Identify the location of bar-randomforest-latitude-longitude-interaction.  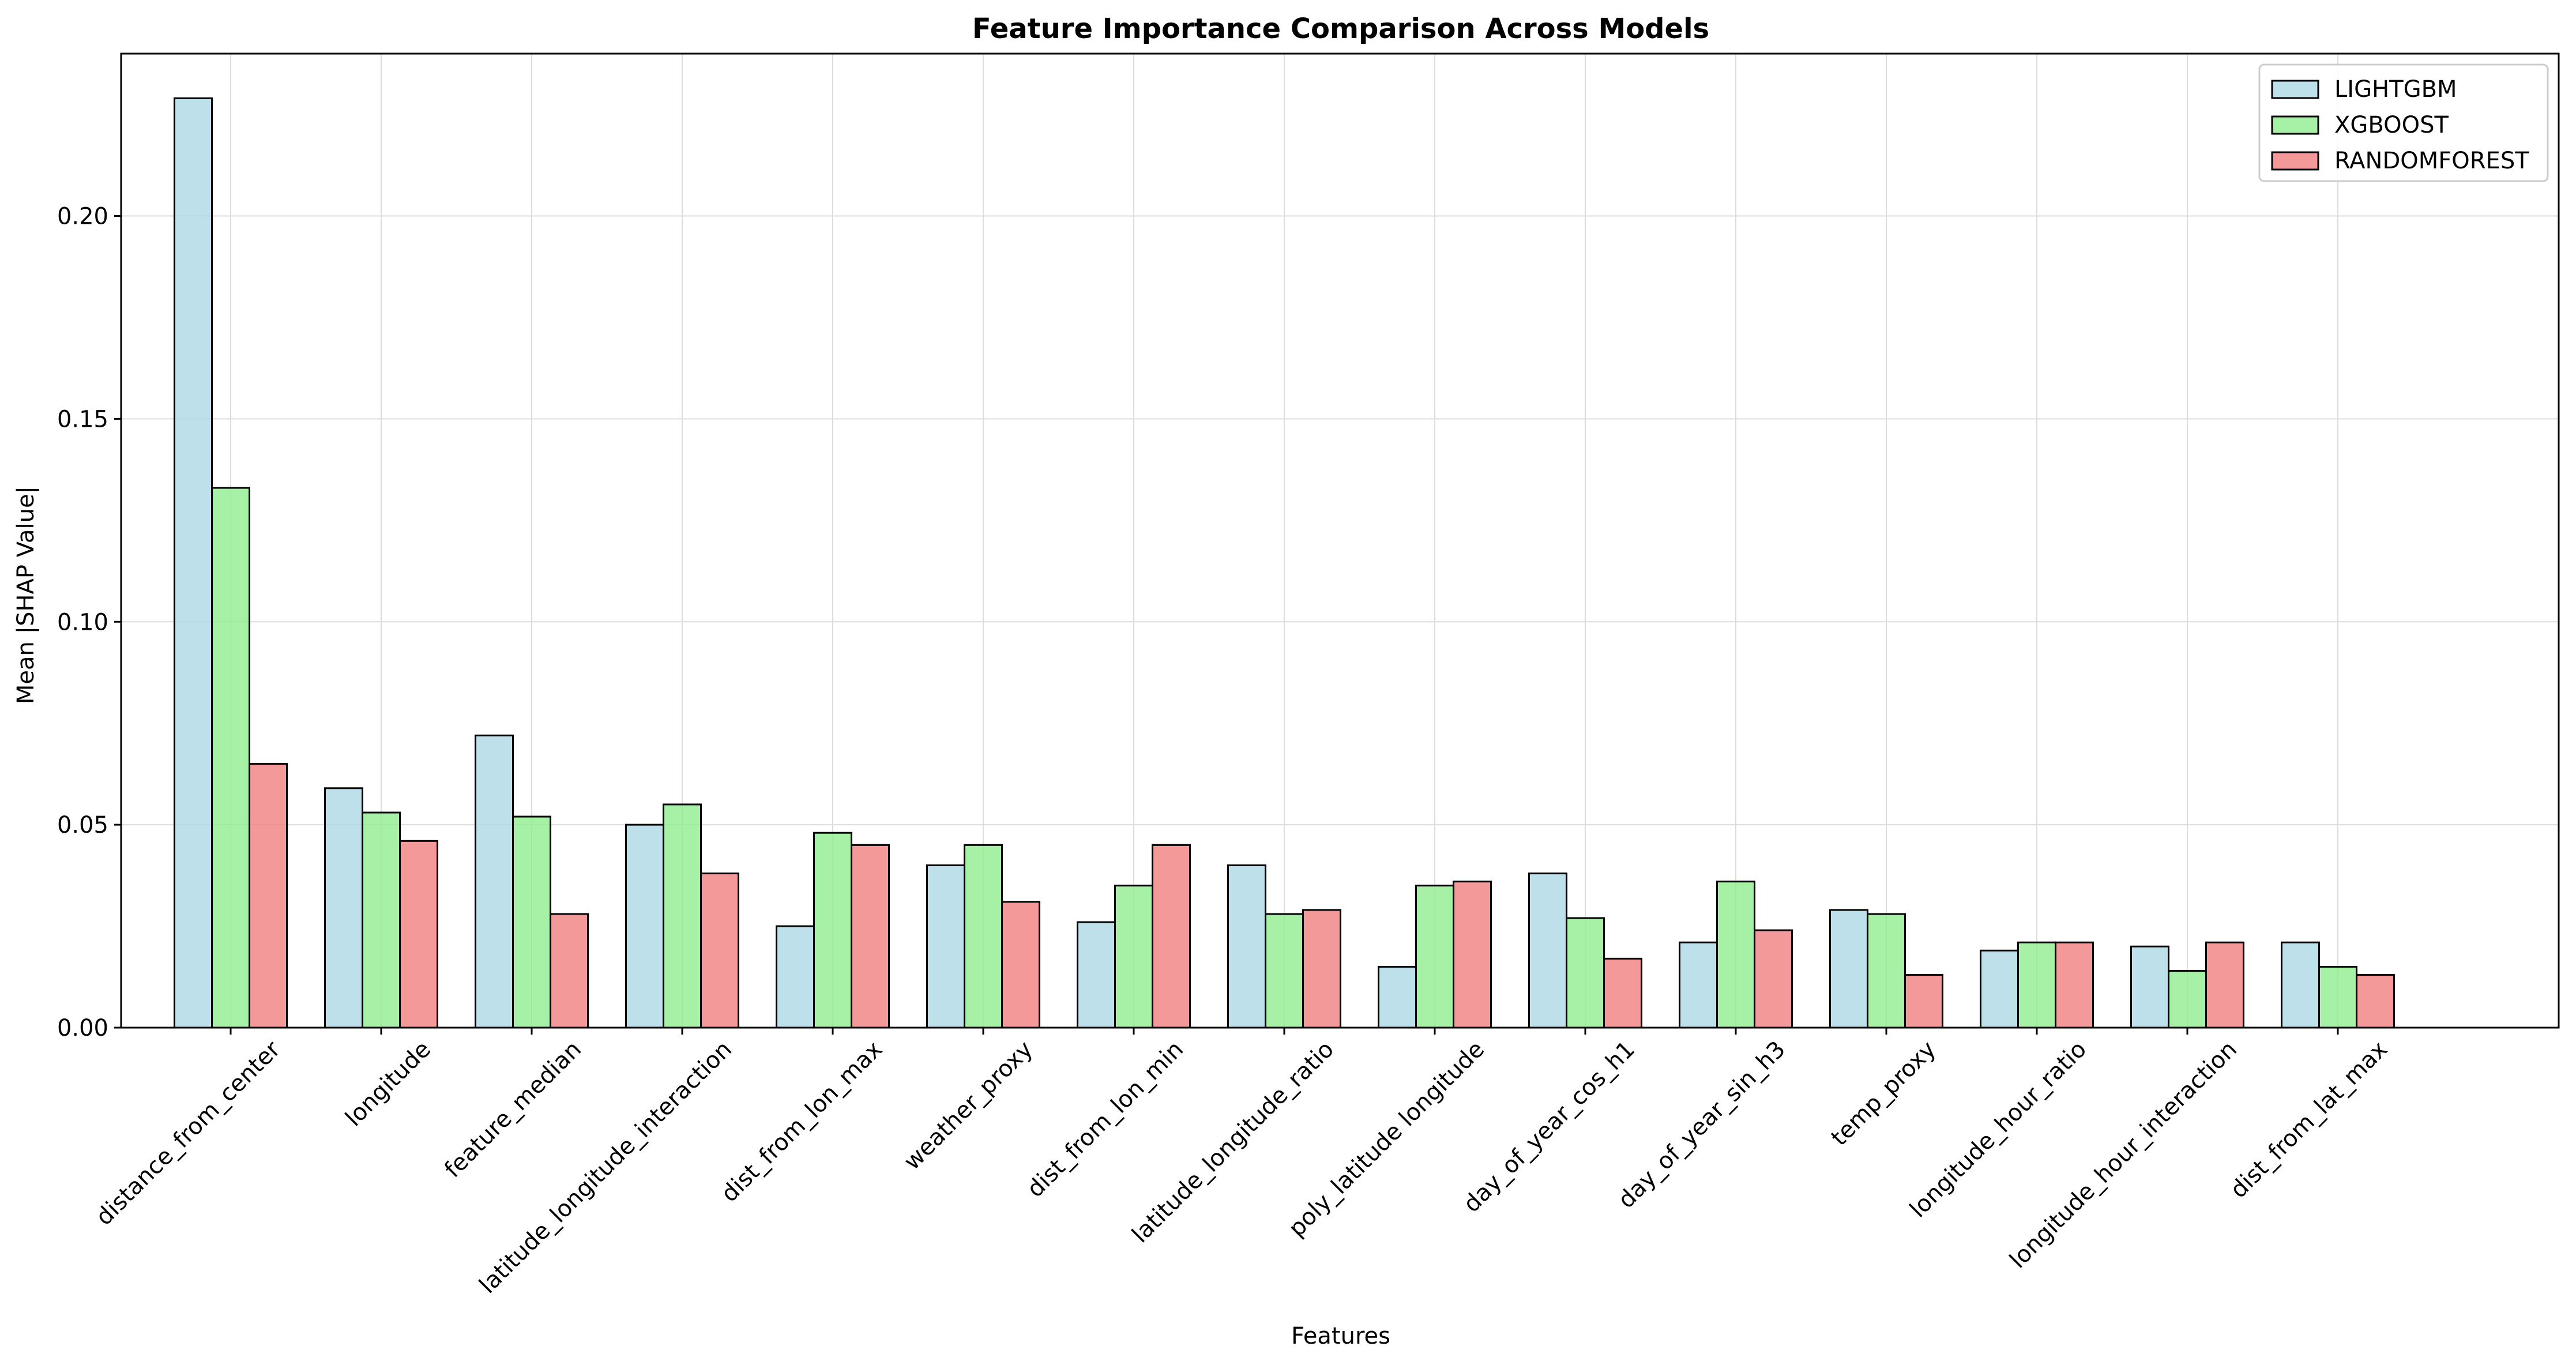
(719, 951).